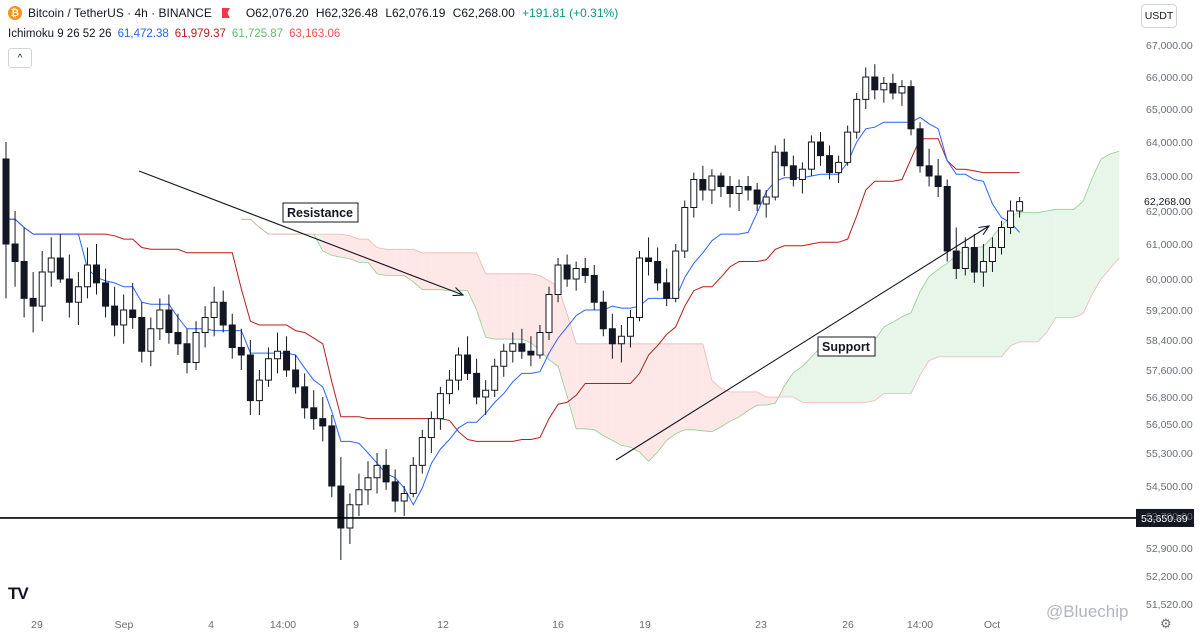  Describe the element at coordinates (225, 13) in the screenshot. I see `flag-icon` at that location.